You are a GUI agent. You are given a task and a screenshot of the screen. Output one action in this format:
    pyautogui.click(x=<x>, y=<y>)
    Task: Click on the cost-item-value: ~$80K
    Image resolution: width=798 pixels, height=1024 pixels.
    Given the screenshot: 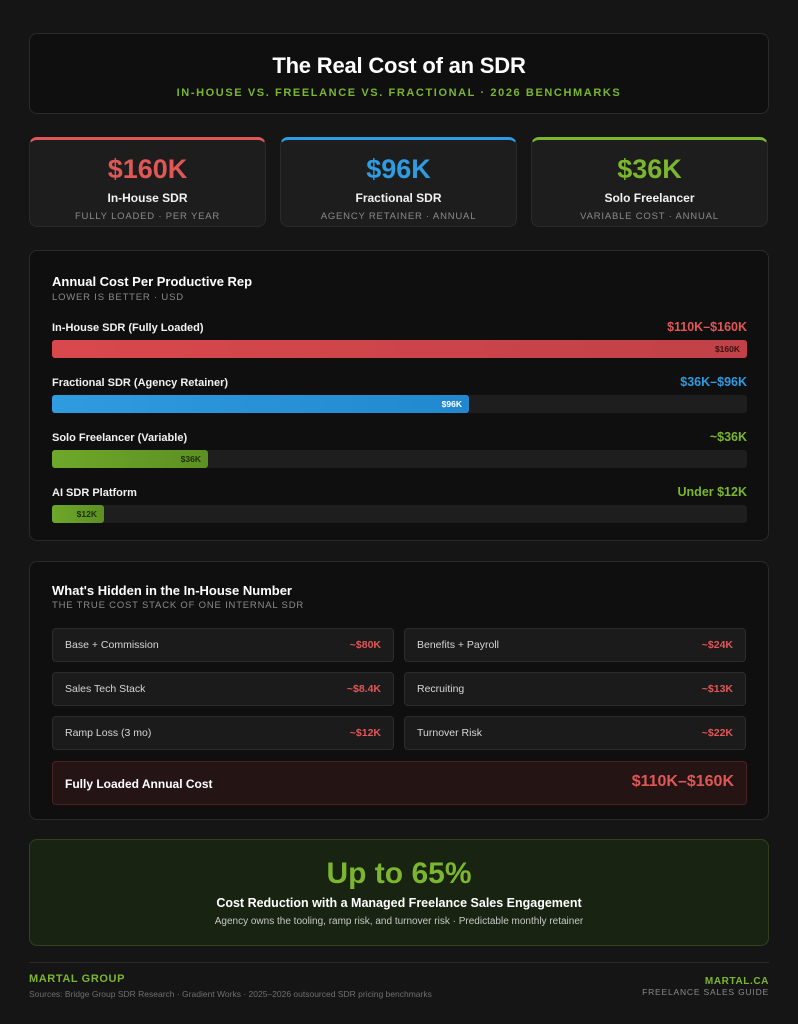 What is the action you would take?
    pyautogui.click(x=365, y=645)
    